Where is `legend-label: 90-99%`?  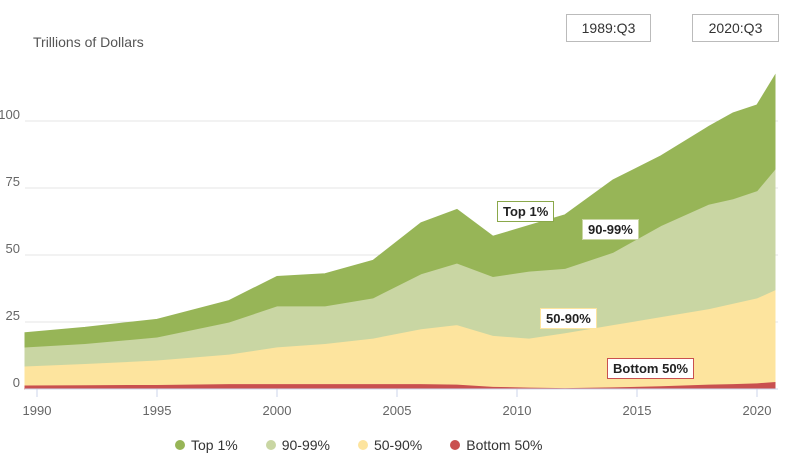
legend-label: 90-99% is located at coordinates (305, 445).